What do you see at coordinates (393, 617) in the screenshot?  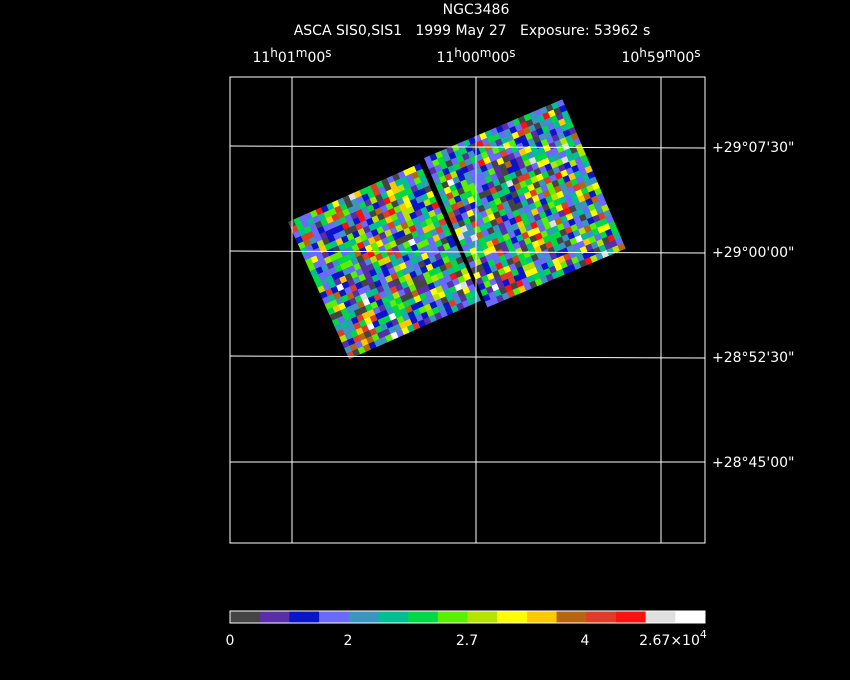 I see `colorbar-cell` at bounding box center [393, 617].